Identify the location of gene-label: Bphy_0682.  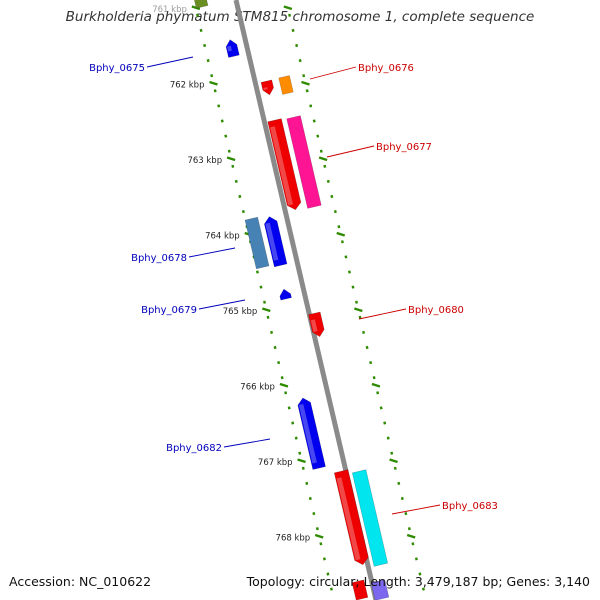
(194, 448).